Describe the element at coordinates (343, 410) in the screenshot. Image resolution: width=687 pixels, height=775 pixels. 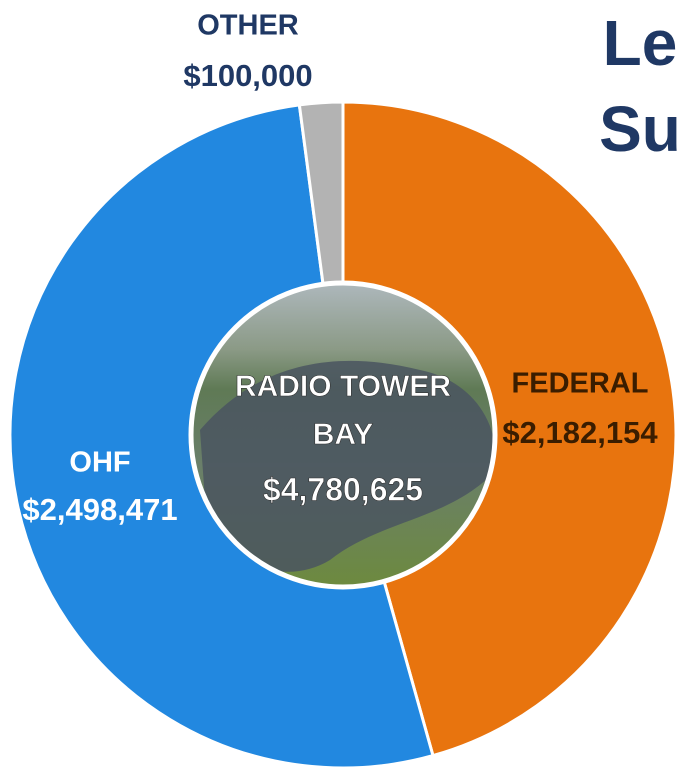
I see `center-label: RADIO TOWER BAY` at that location.